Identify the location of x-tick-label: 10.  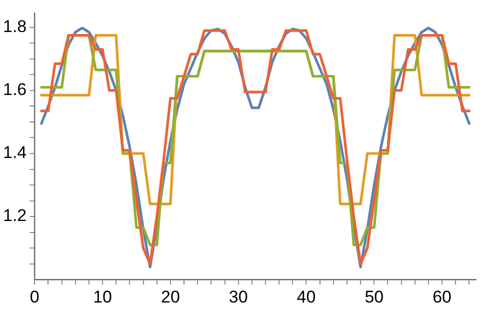
(102, 296).